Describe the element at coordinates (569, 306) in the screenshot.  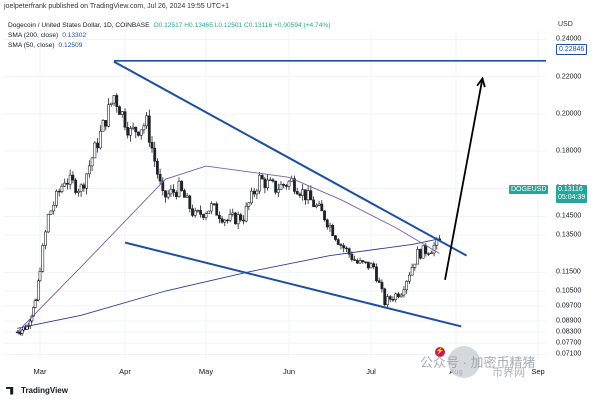
I see `y-tick-label: 0.09700` at that location.